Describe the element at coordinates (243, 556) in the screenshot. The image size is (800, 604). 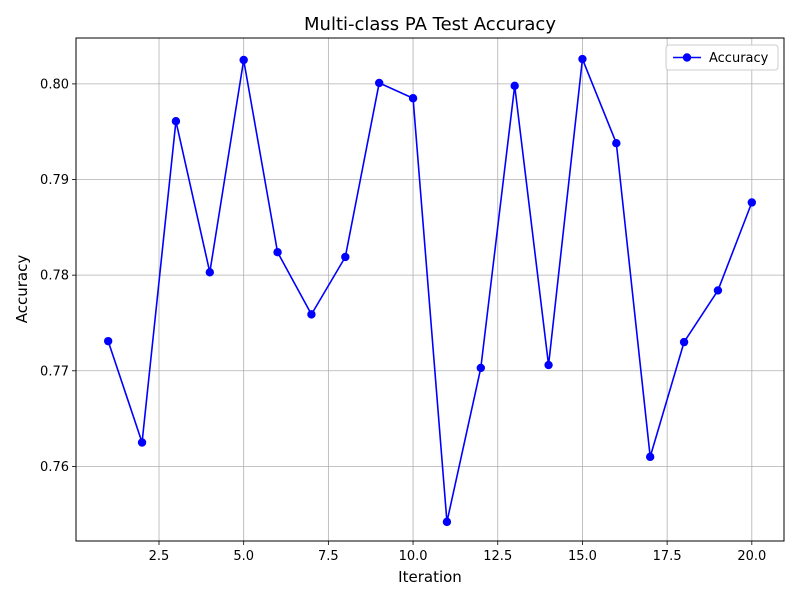
I see `x-tick-label: 5.0` at that location.